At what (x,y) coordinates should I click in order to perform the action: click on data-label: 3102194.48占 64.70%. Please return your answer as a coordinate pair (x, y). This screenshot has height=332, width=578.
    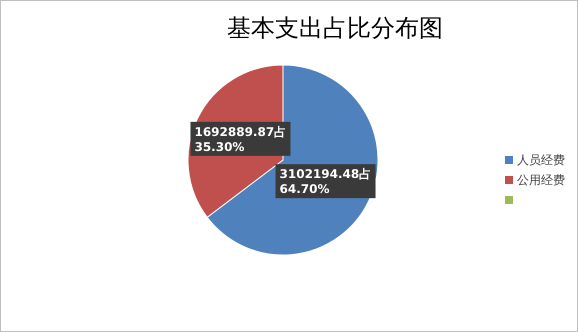
    Looking at the image, I should click on (326, 181).